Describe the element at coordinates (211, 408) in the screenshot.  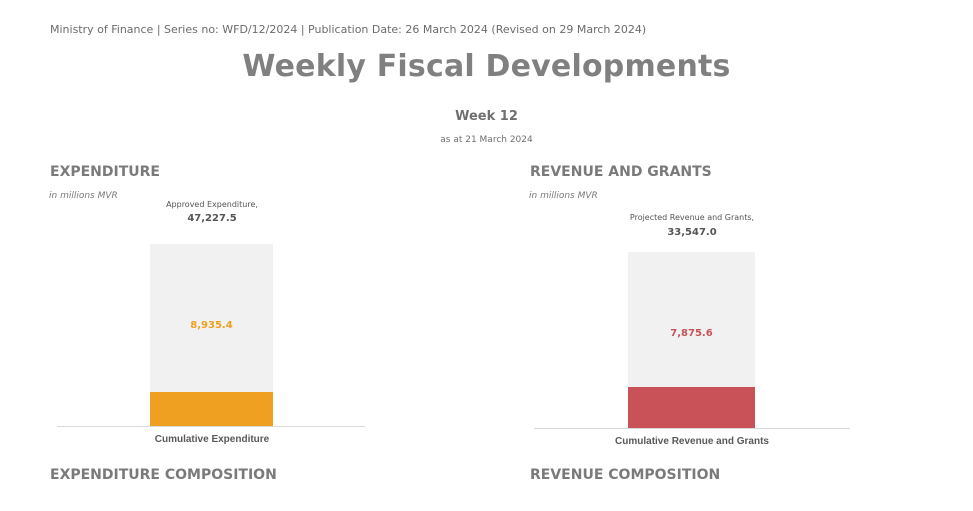
I see `expenditure-cumulative-bar` at that location.